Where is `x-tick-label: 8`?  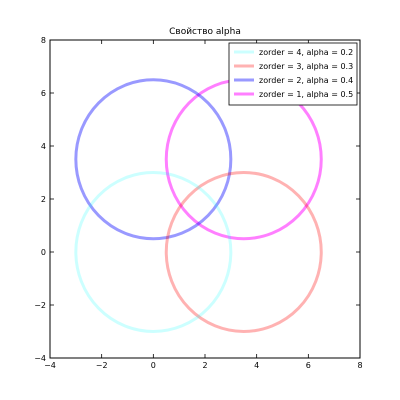 x-tick-label: 8 is located at coordinates (359, 365).